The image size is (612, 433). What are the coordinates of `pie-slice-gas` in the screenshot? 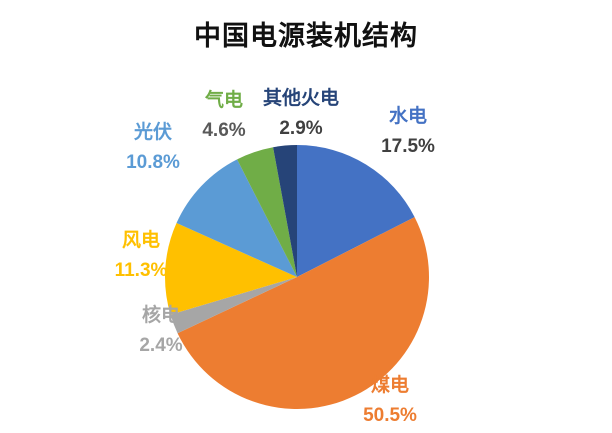 It's located at (267, 212).